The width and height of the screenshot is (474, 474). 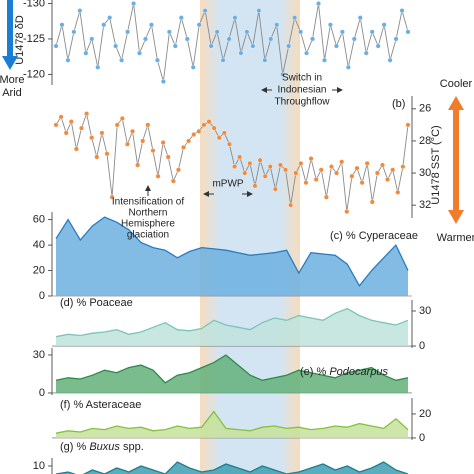 I want to click on annotation: Indonesian, so click(x=302, y=90).